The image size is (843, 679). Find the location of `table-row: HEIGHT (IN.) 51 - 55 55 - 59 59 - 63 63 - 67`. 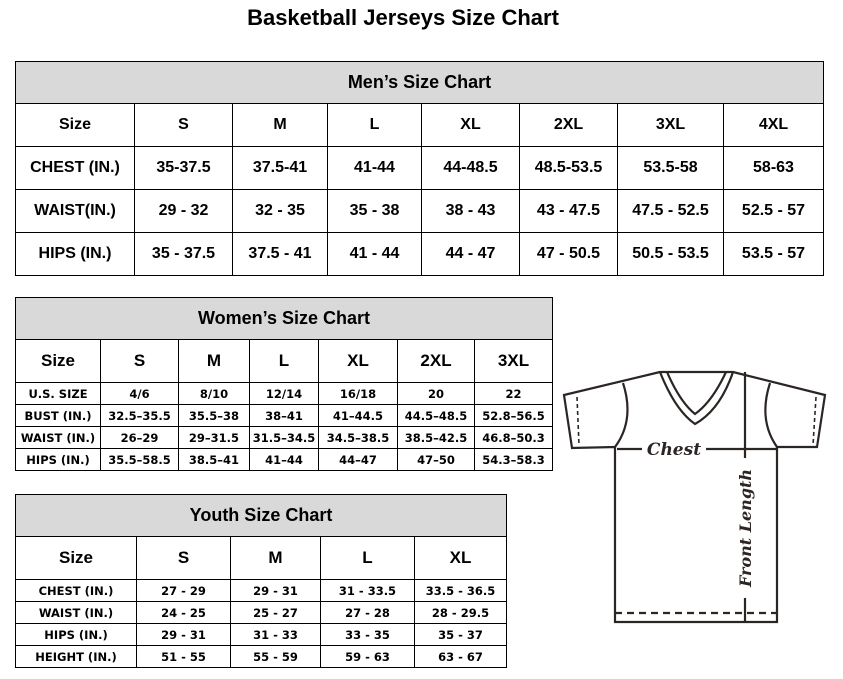

table-row: HEIGHT (IN.) 51 - 55 55 - 59 59 - 63 63 - 67 is located at coordinates (261, 656).